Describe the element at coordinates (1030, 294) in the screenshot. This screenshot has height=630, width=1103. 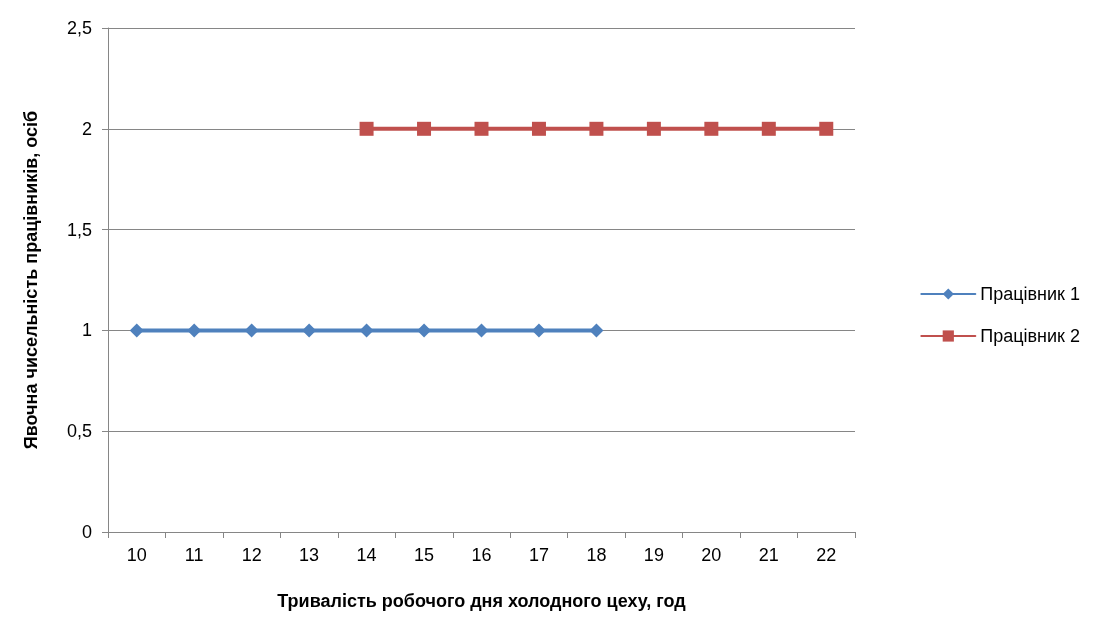
I see `legend-label: Працівник 1` at that location.